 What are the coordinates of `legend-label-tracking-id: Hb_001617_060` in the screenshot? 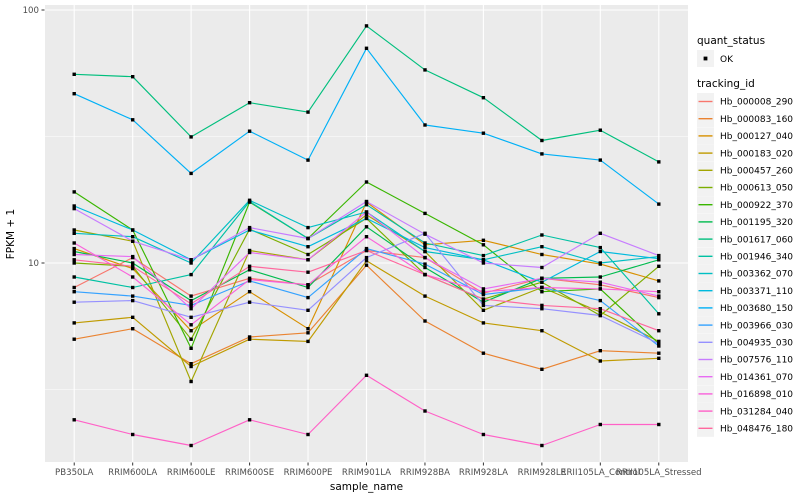 It's located at (756, 240).